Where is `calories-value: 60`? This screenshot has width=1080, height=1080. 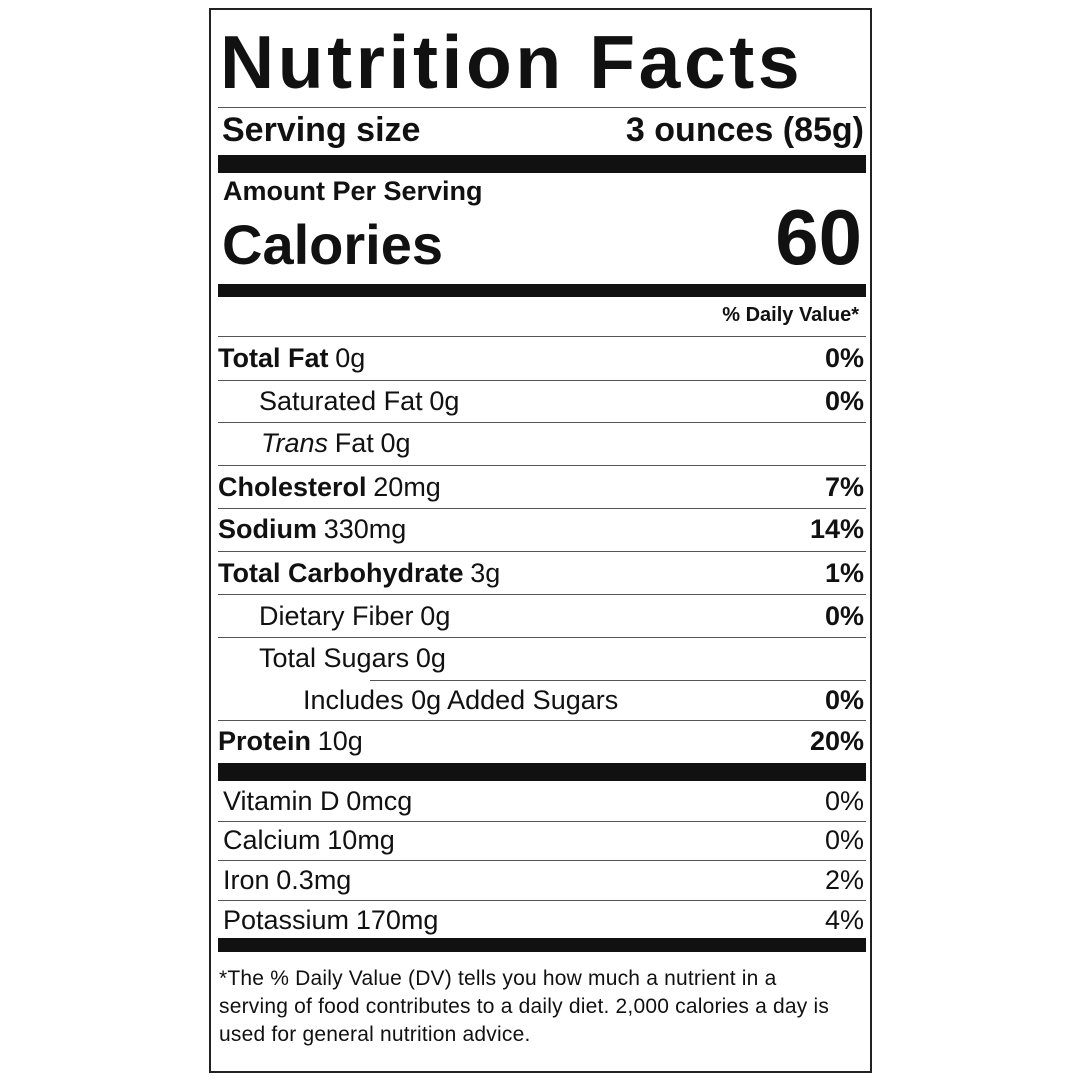 calories-value: 60 is located at coordinates (818, 237).